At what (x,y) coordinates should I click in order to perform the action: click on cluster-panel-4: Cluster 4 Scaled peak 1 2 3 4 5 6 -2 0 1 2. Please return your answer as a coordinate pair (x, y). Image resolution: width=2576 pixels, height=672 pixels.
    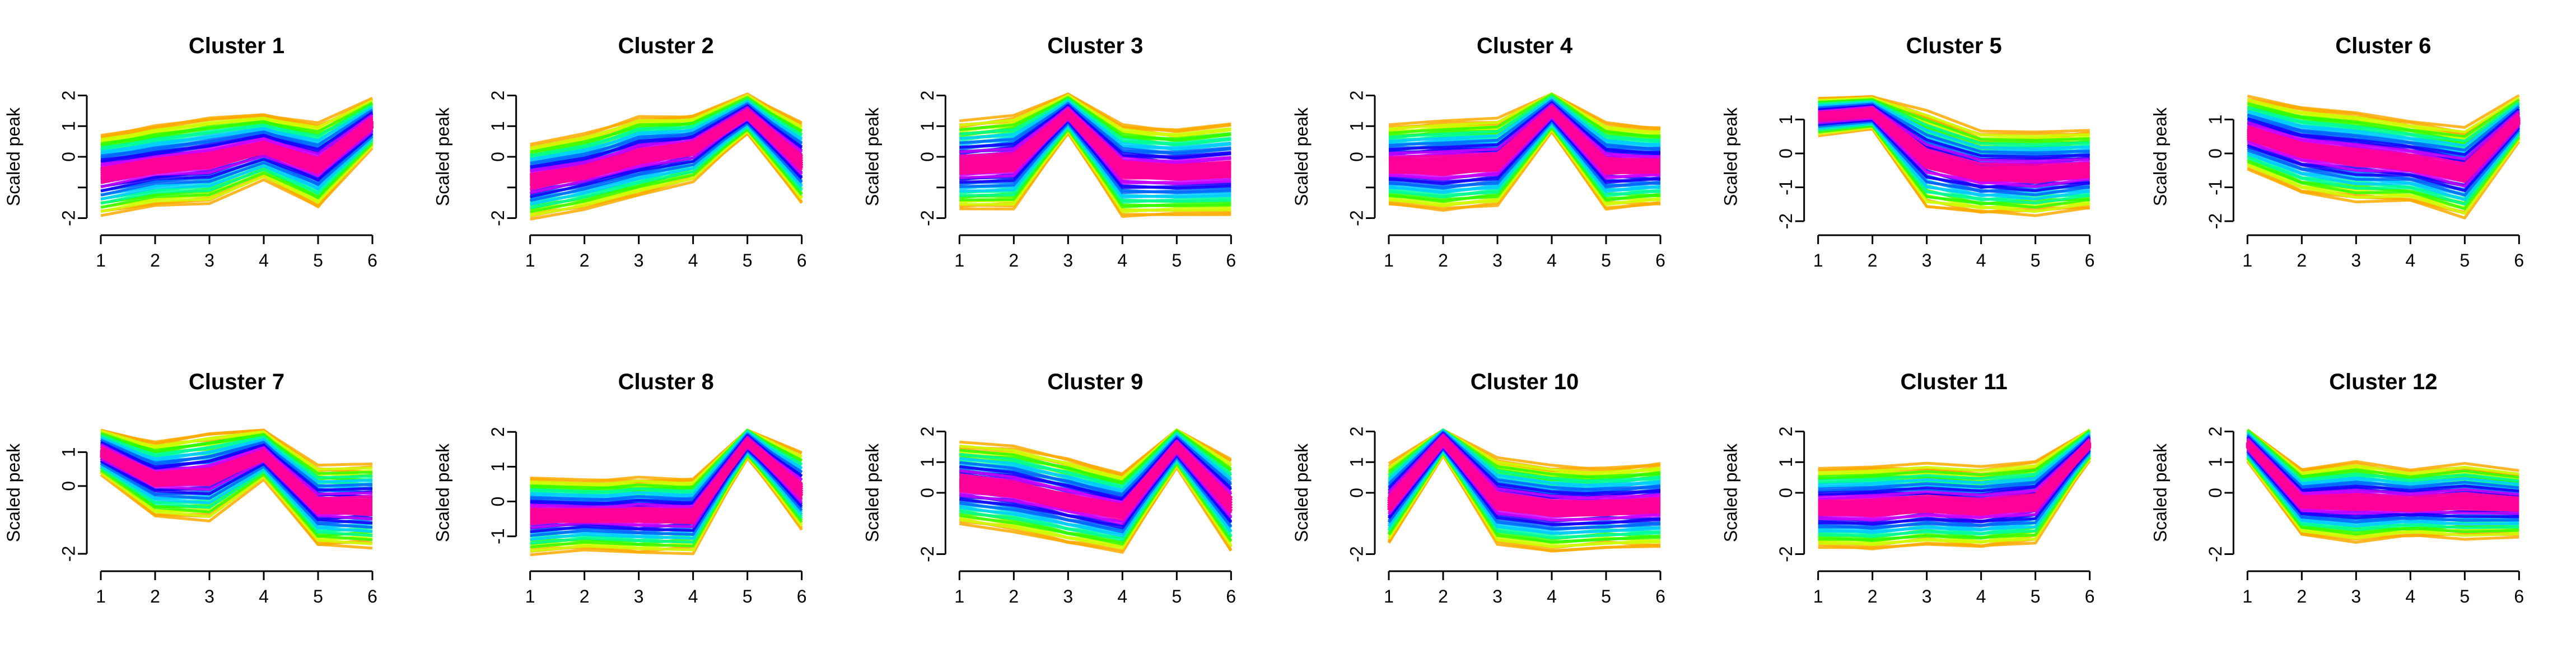
    Looking at the image, I should click on (1478, 152).